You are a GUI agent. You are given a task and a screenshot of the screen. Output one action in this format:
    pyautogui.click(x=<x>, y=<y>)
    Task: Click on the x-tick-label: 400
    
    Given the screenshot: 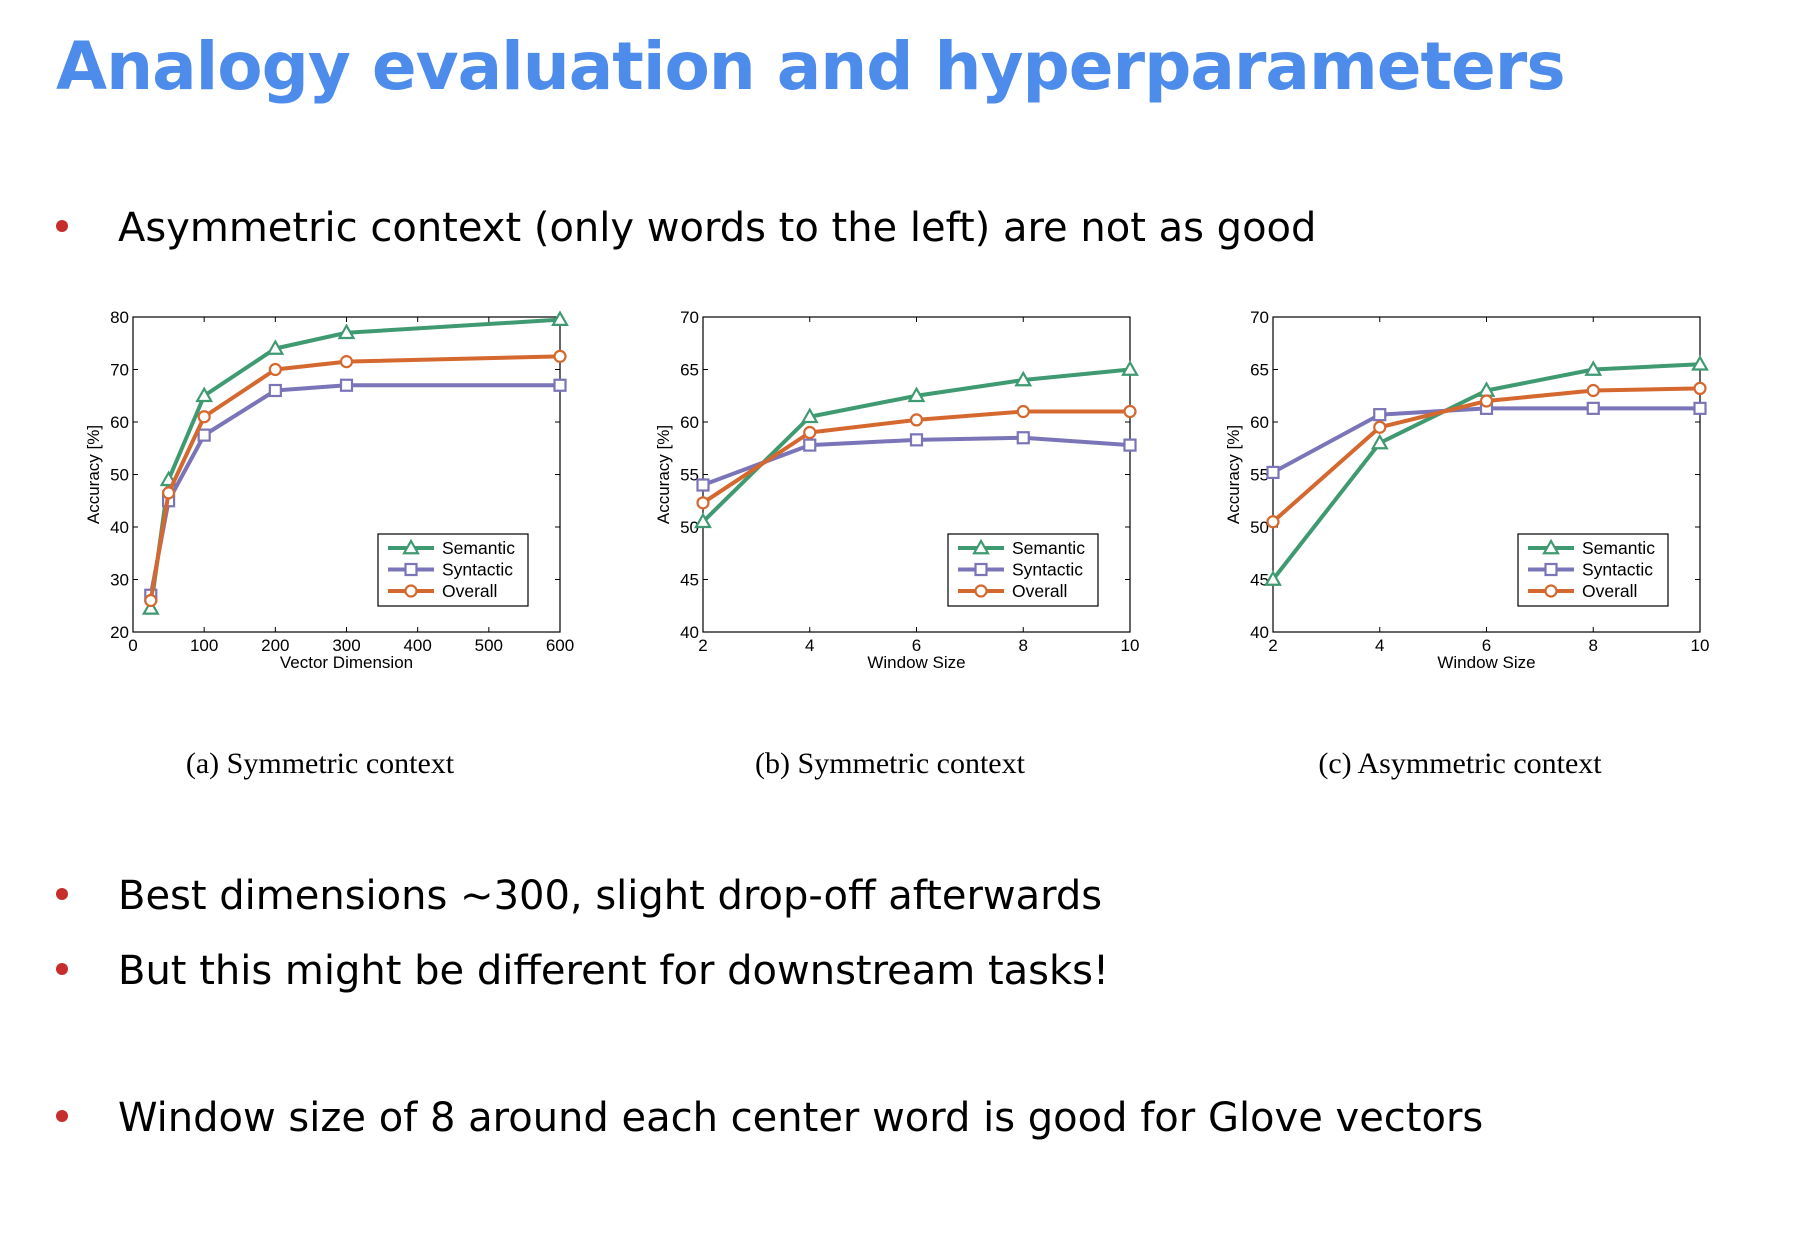 What is the action you would take?
    pyautogui.click(x=417, y=645)
    